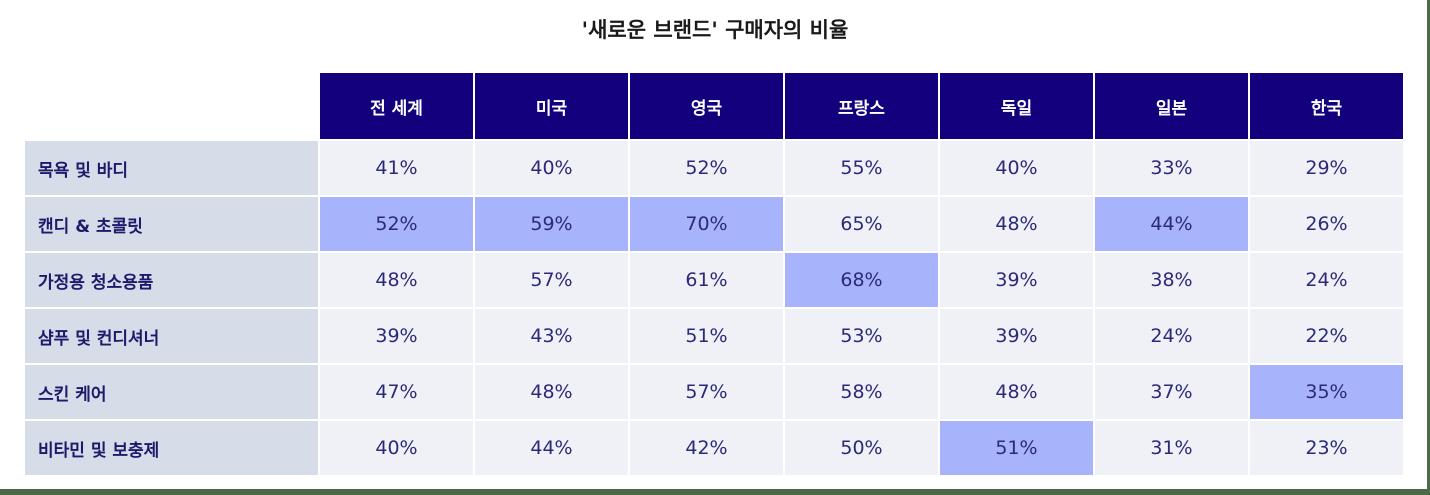 This screenshot has width=1430, height=495. I want to click on column-header: 일본, so click(1171, 106).